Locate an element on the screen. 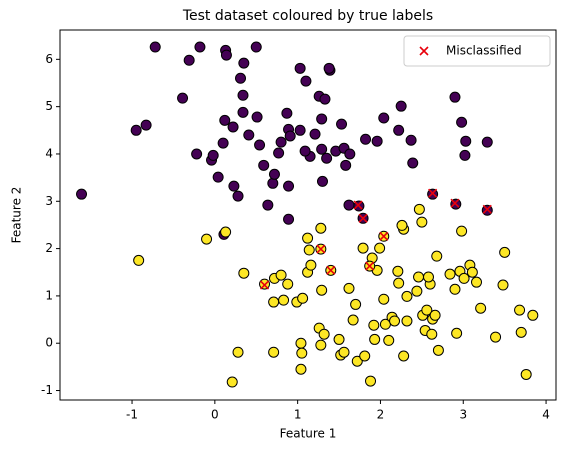 This screenshot has height=453, width=566. y-tick-label: -1 is located at coordinates (47, 390).